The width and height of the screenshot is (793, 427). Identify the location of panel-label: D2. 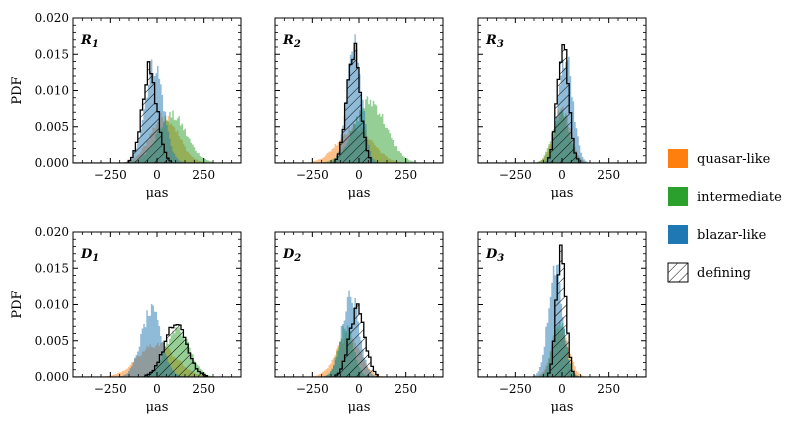
(291, 255).